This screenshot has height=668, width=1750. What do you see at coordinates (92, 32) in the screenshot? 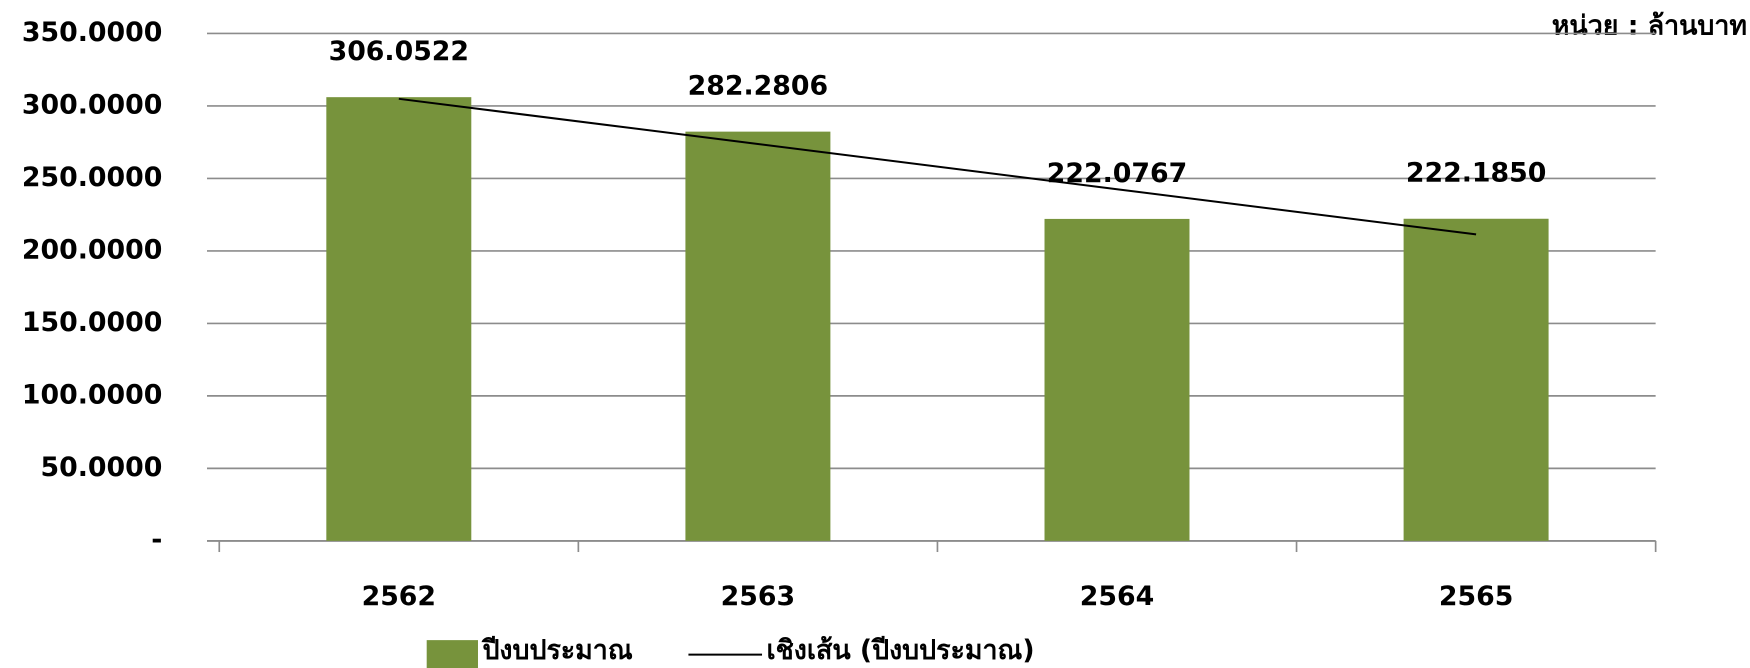
I see `y-tick-label: 350.0000` at bounding box center [92, 32].